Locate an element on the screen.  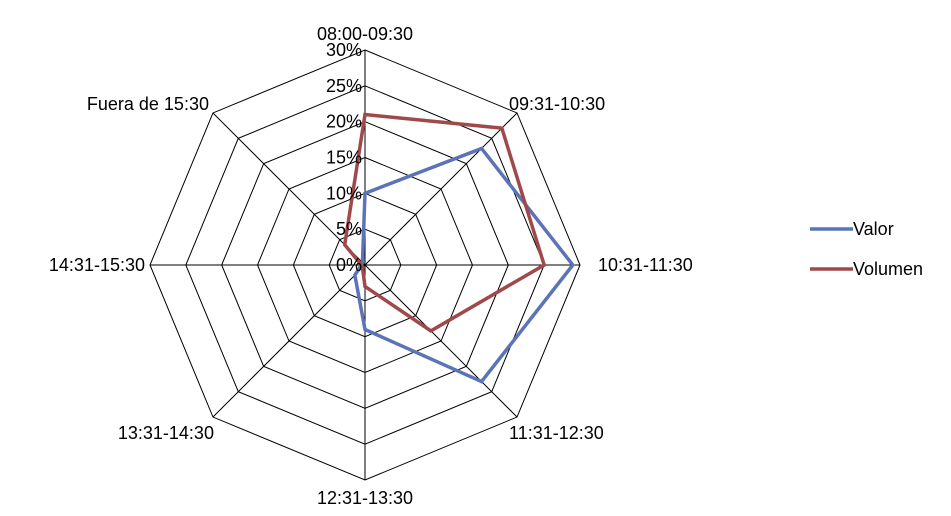
category-label: 08:00-09:30 is located at coordinates (365, 34).